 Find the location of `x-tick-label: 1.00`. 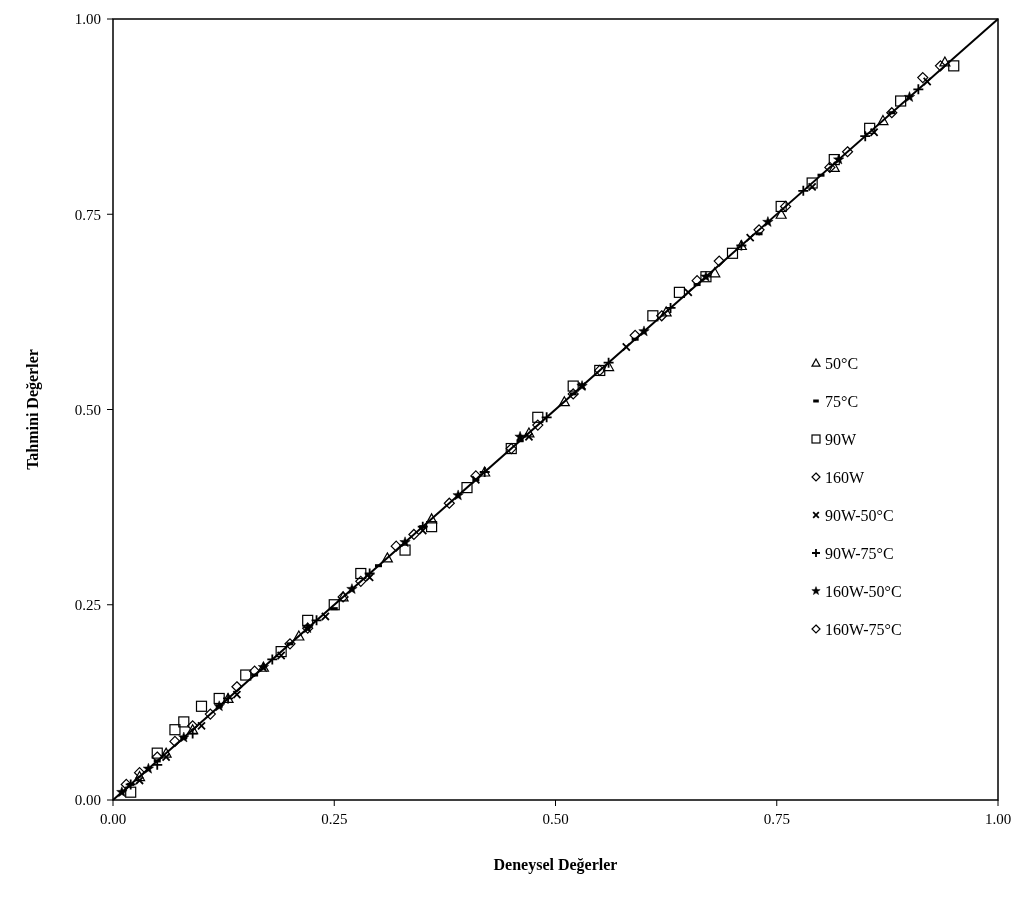

x-tick-label: 1.00 is located at coordinates (998, 819).